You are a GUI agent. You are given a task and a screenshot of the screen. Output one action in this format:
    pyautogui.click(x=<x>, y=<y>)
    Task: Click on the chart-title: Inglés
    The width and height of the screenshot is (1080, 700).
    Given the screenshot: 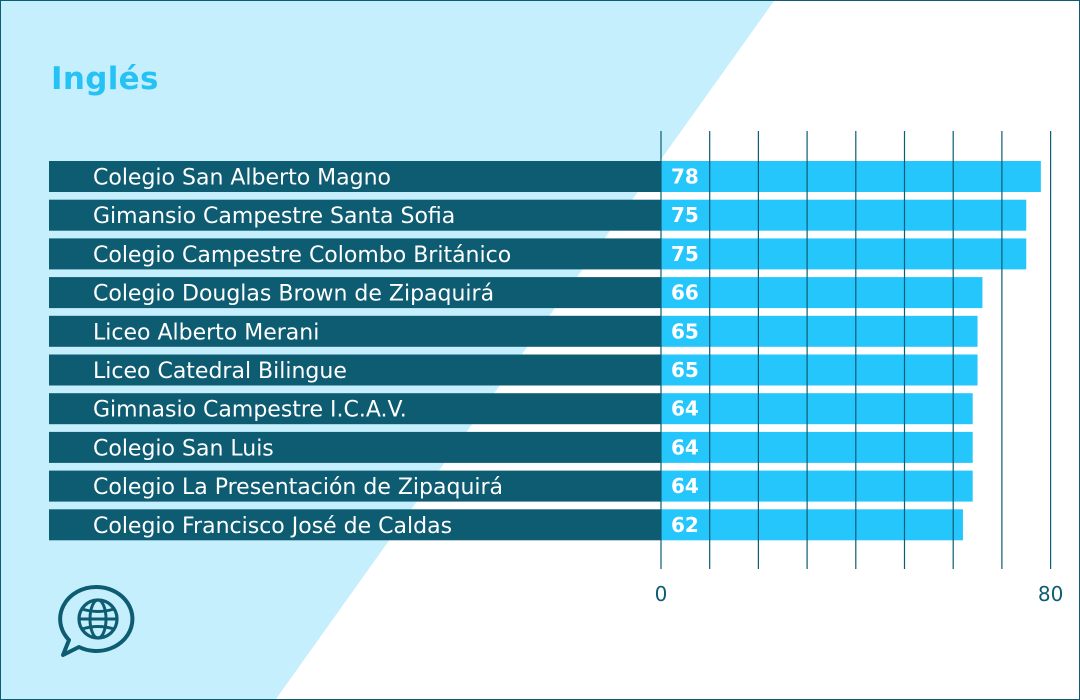 What is the action you would take?
    pyautogui.click(x=105, y=79)
    